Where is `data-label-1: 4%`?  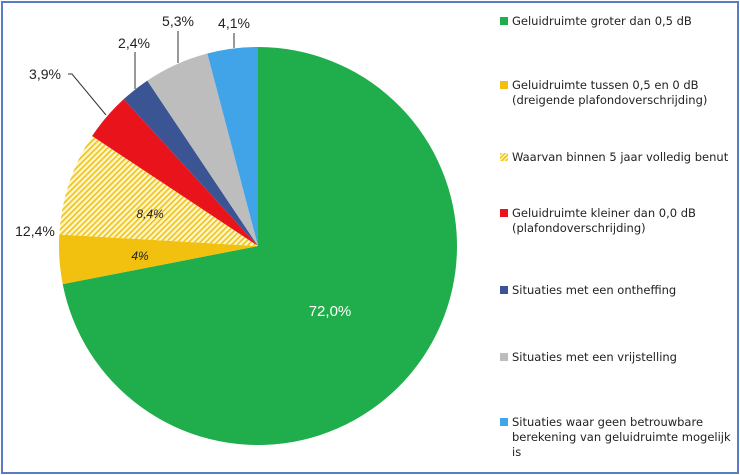
data-label-1: 4% is located at coordinates (140, 256).